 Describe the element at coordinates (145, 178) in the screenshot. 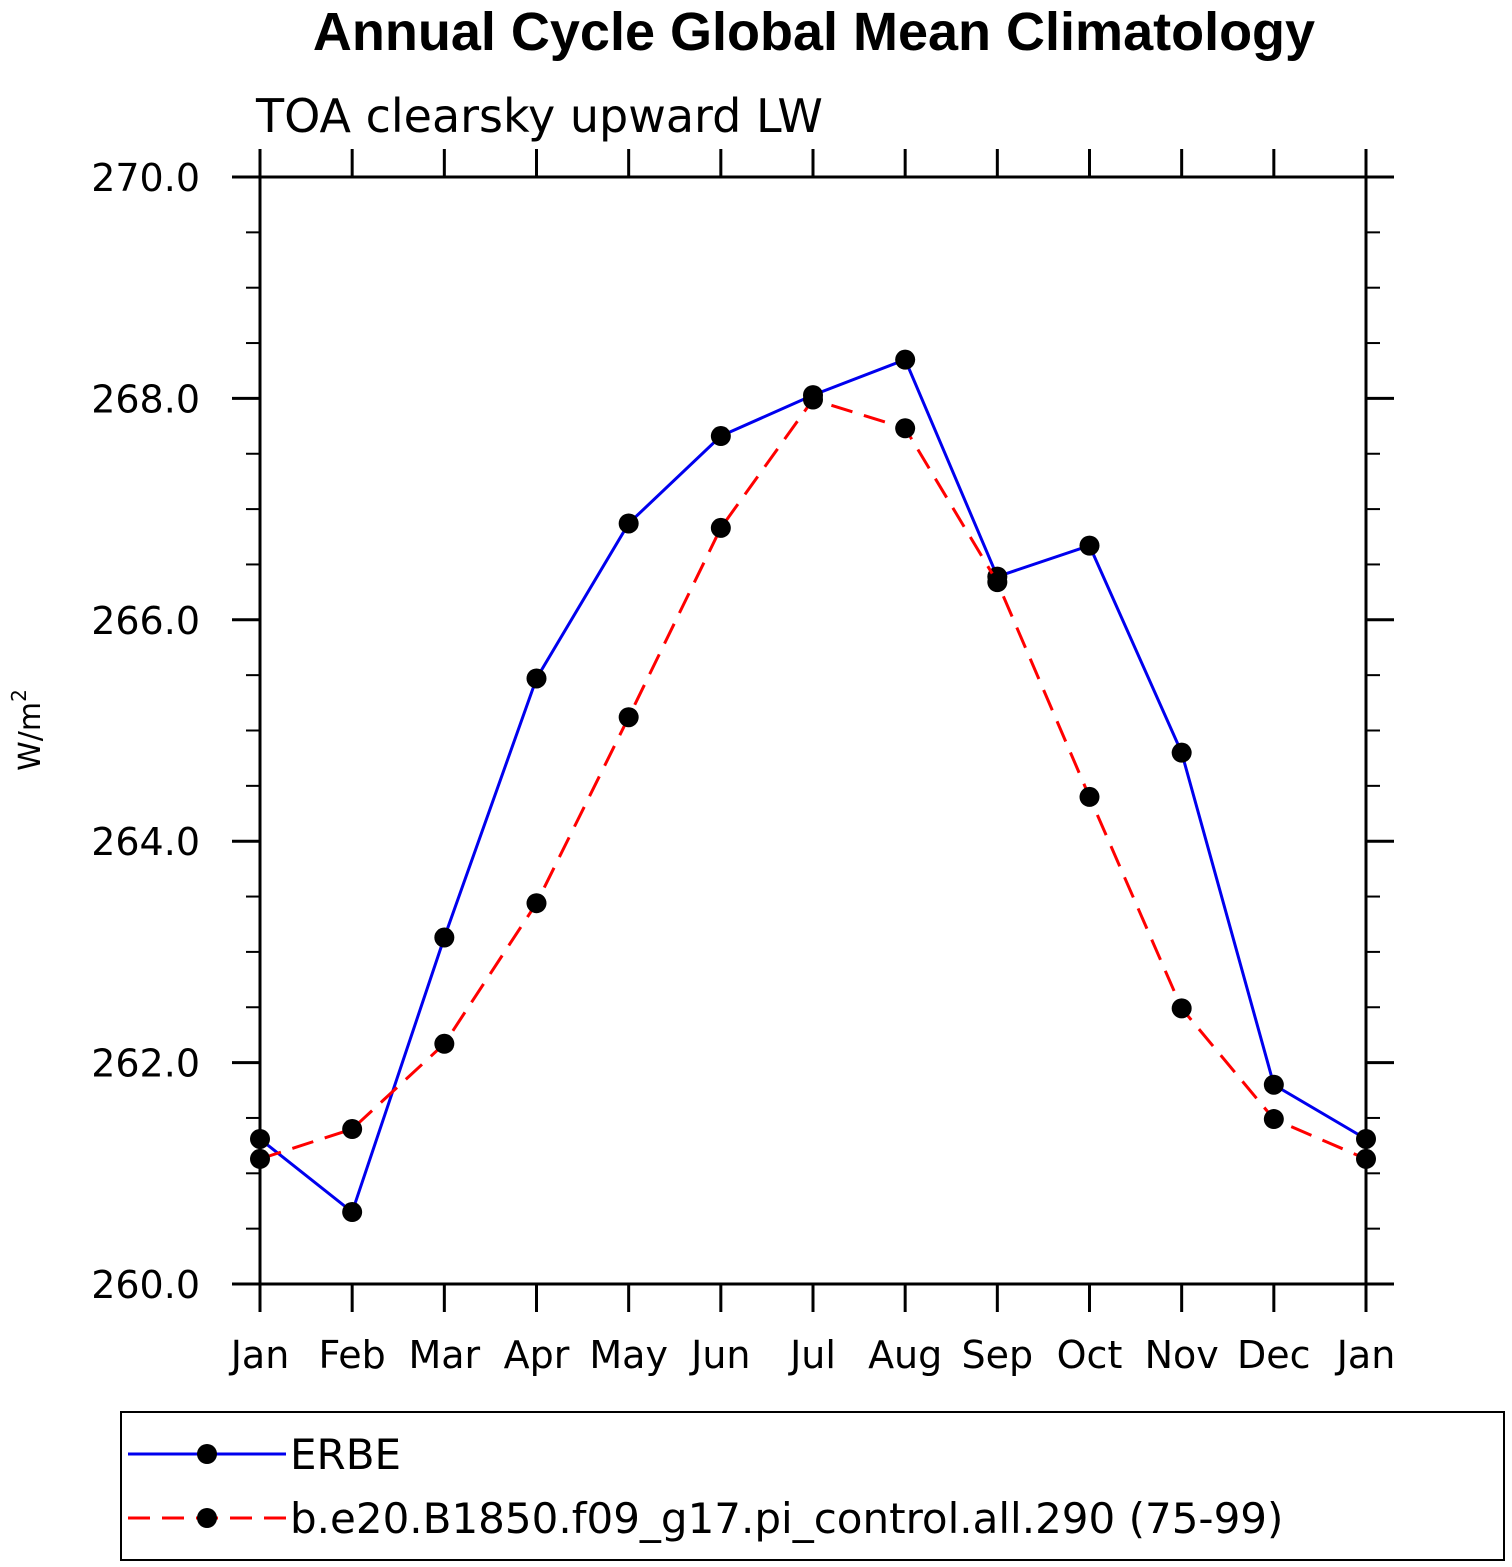

I see `y-tick-label: 270.0` at that location.